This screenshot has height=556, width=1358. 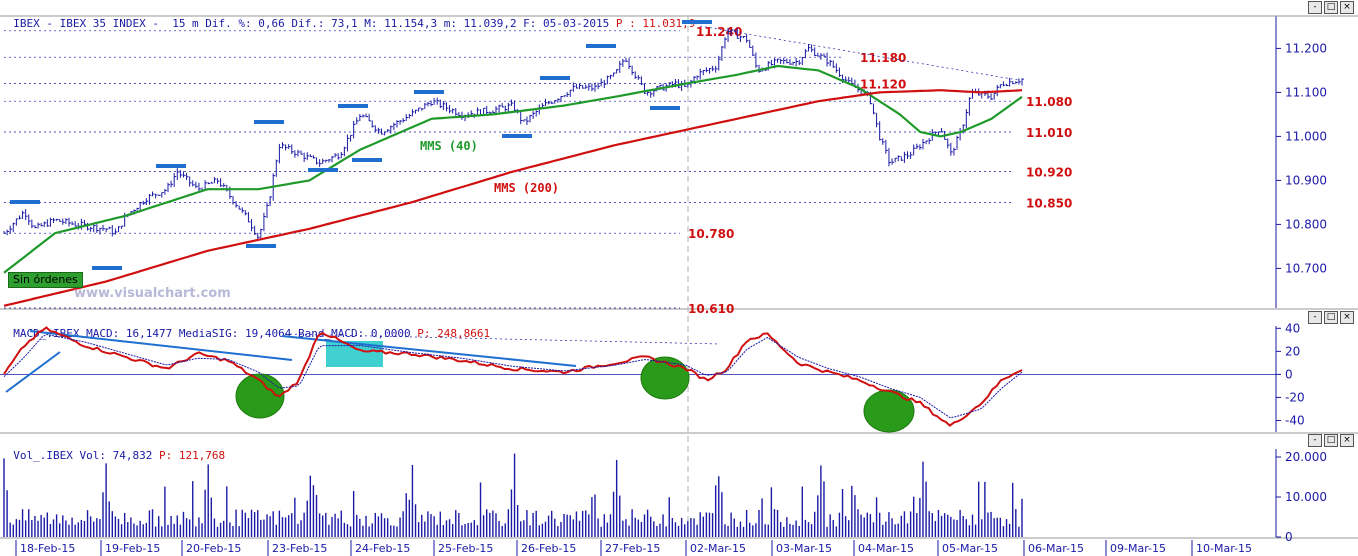 I want to click on date-label: 26-Feb-15, so click(x=548, y=548).